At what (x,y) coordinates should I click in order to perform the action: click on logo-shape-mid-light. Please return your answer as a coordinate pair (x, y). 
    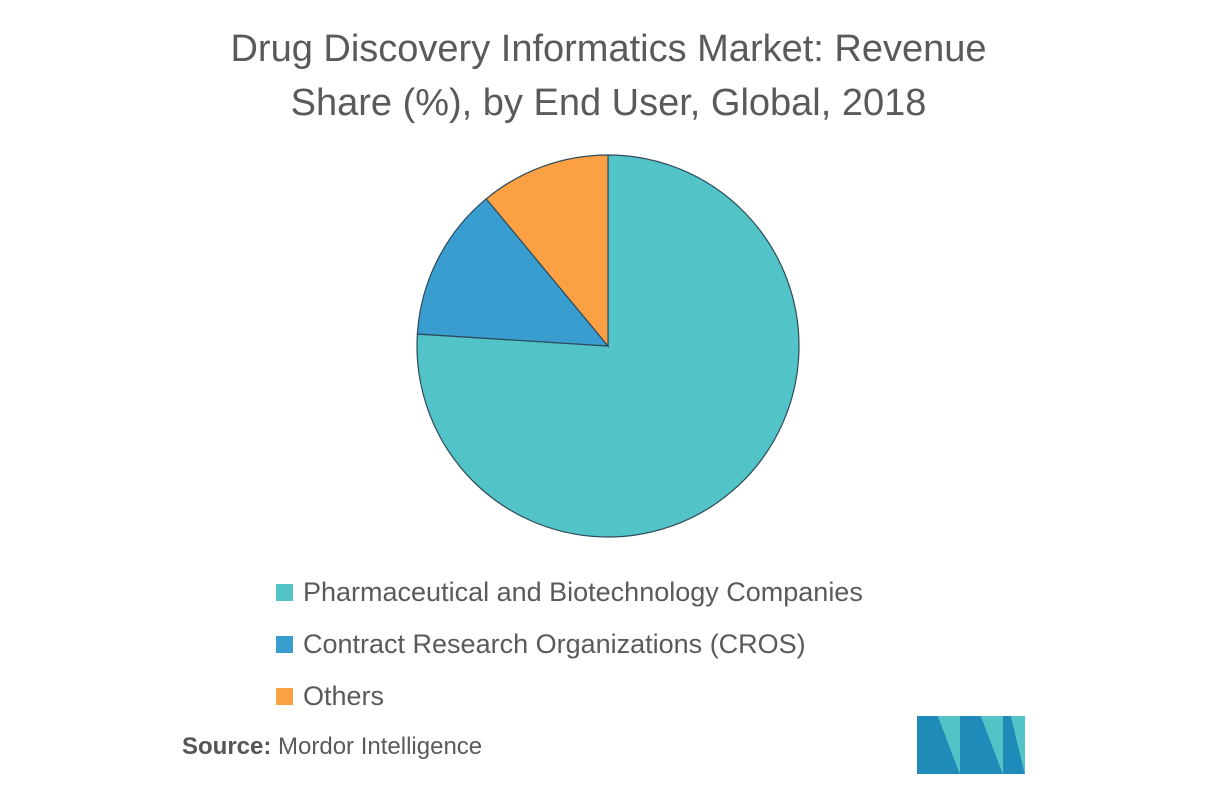
    Looking at the image, I should click on (992, 745).